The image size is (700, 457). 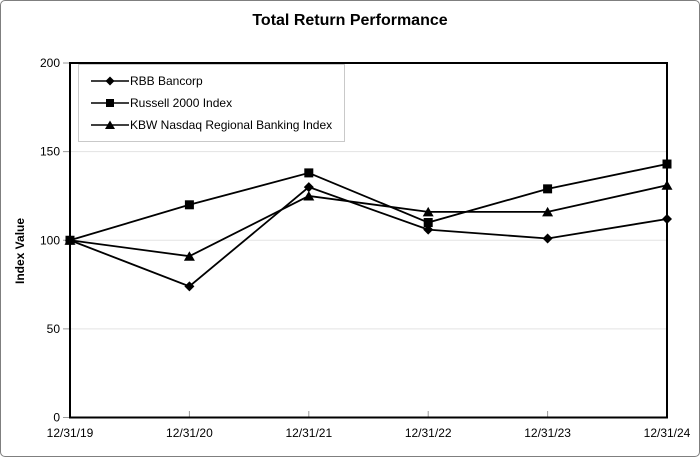 I want to click on y-tick-label: 150, so click(x=50, y=152).